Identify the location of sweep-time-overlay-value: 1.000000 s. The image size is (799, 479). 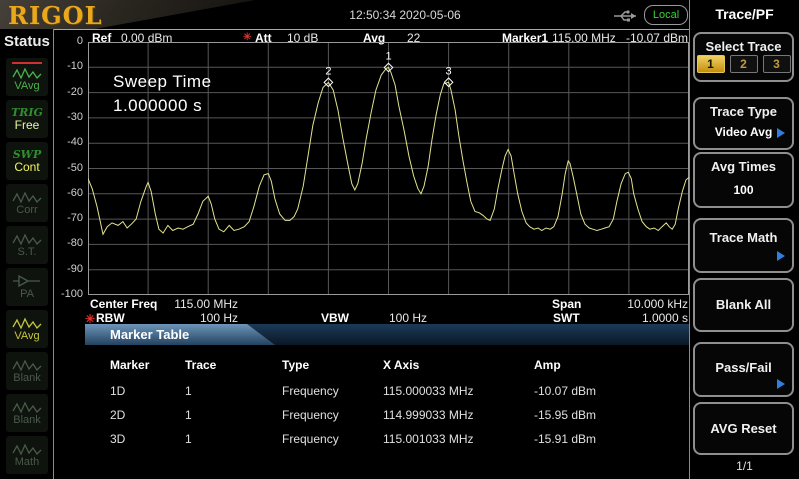
(158, 105).